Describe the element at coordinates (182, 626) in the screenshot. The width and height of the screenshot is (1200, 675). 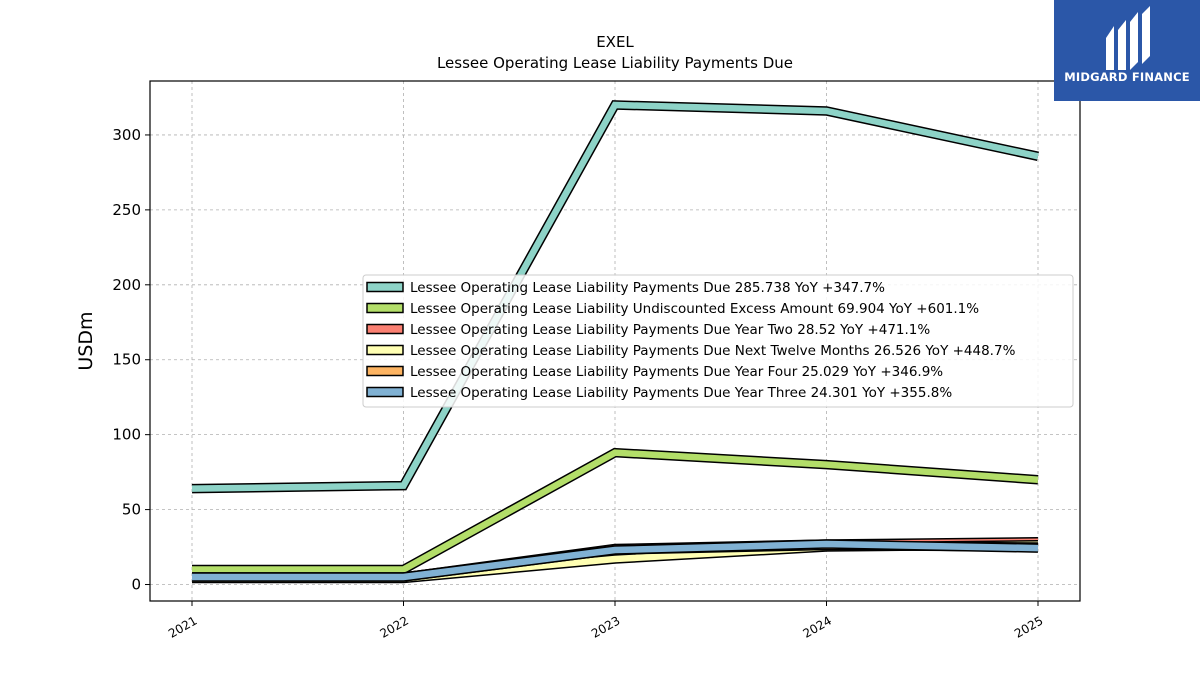
I see `x-tick-label: 2021` at that location.